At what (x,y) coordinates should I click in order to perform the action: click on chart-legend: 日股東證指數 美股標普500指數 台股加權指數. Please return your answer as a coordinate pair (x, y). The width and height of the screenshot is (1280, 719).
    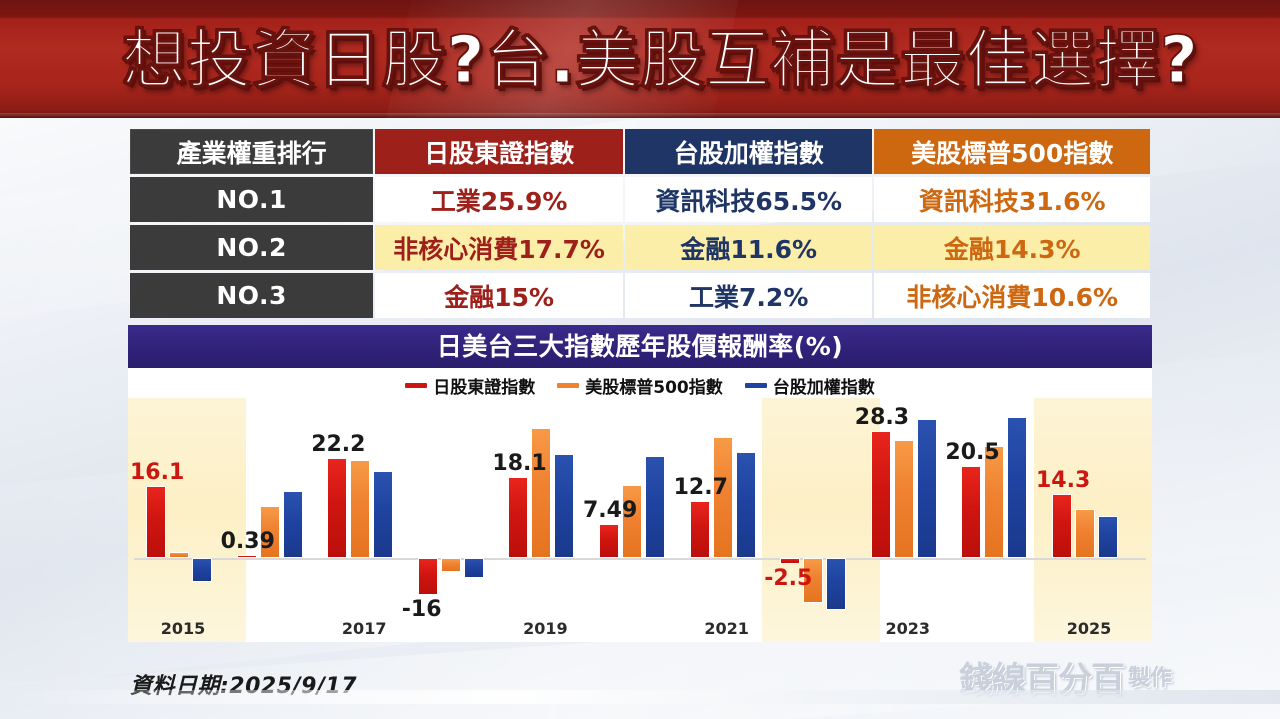
    Looking at the image, I should click on (640, 385).